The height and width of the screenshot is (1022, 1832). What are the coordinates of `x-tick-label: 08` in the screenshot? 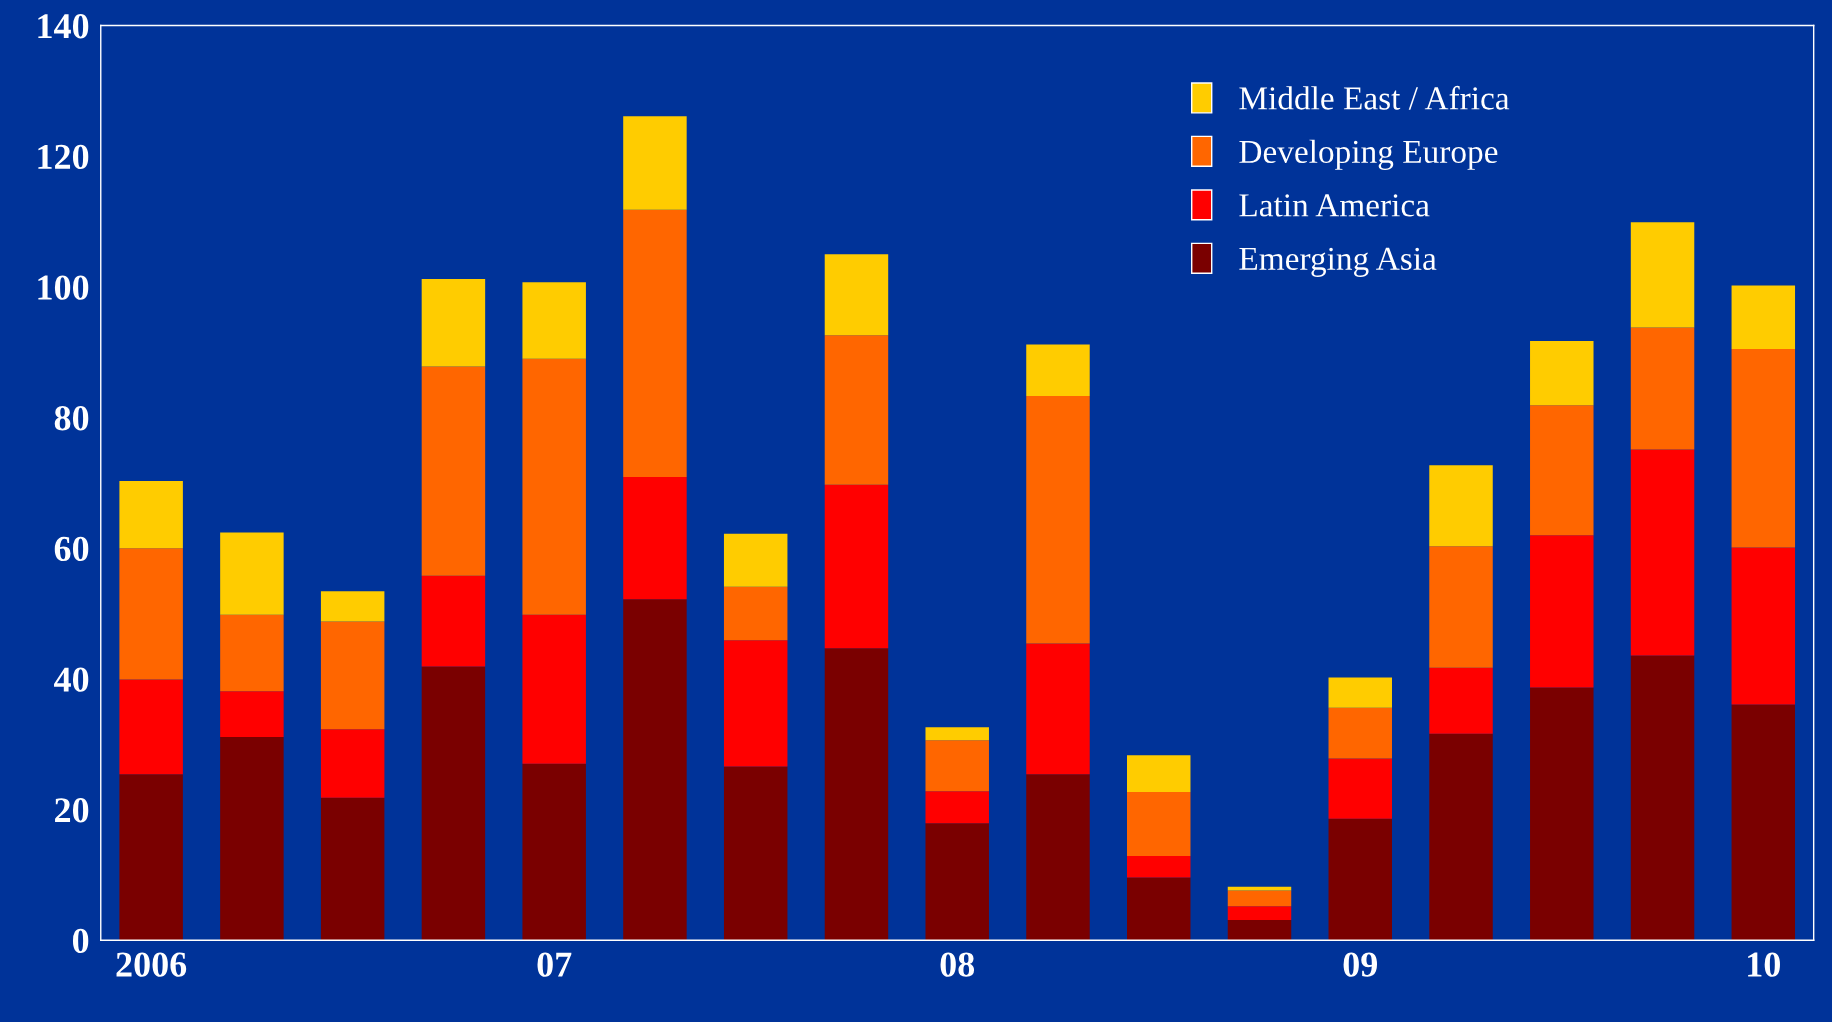 It's located at (957, 964).